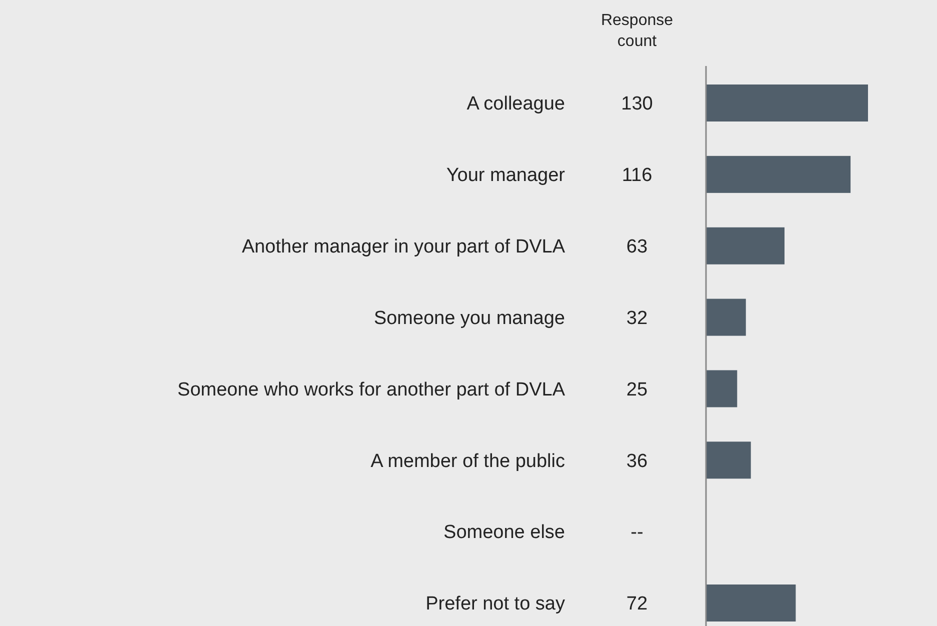 The width and height of the screenshot is (937, 626). Describe the element at coordinates (506, 175) in the screenshot. I see `y-tick-label: Your manager` at that location.